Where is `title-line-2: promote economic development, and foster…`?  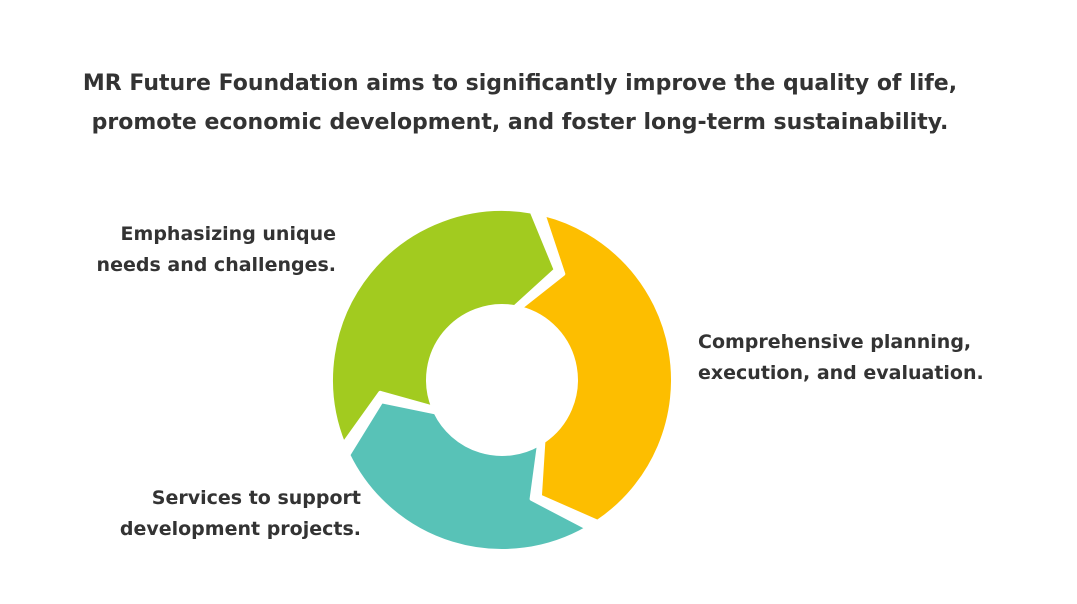 title-line-2: promote economic development, and foster… is located at coordinates (520, 122).